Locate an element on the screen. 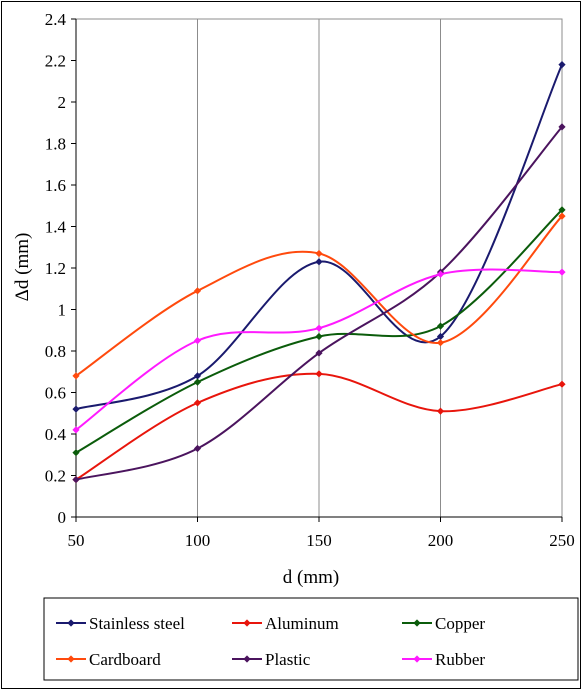 This screenshot has height=692, width=584. legend-label: Rubber is located at coordinates (460, 659).